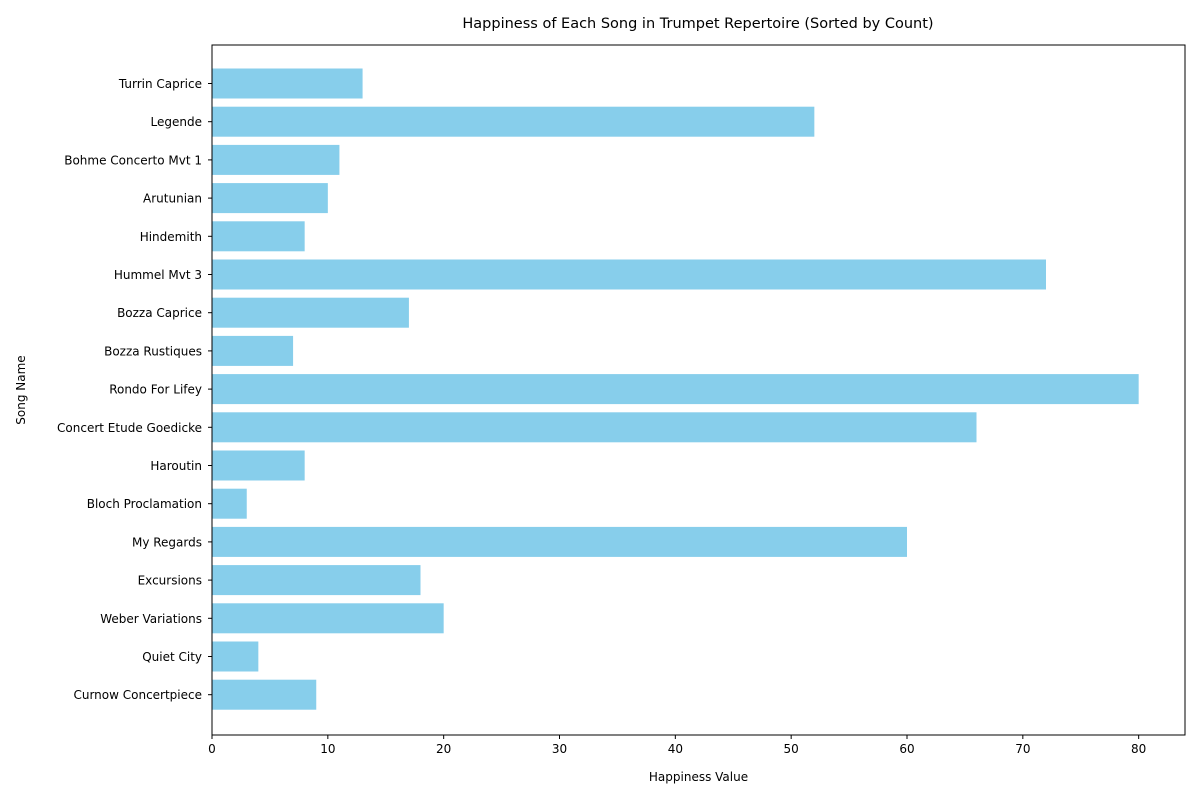 The width and height of the screenshot is (1200, 800). I want to click on y-tick-label: Weber Variations, so click(151, 619).